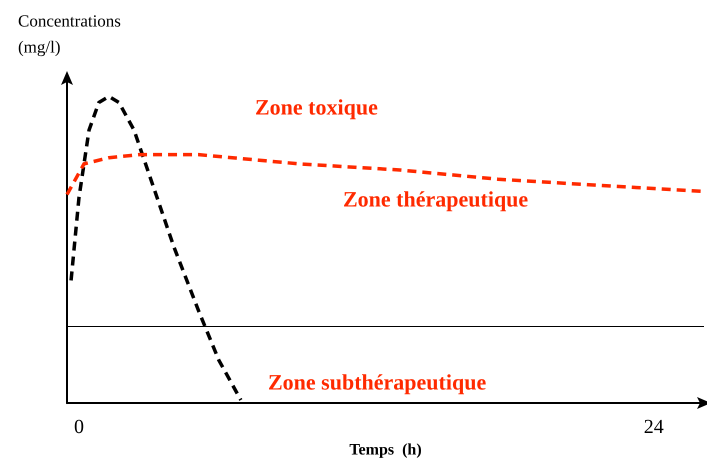 The width and height of the screenshot is (707, 463). What do you see at coordinates (435, 199) in the screenshot?
I see `annotation: Zone thérapeutique` at bounding box center [435, 199].